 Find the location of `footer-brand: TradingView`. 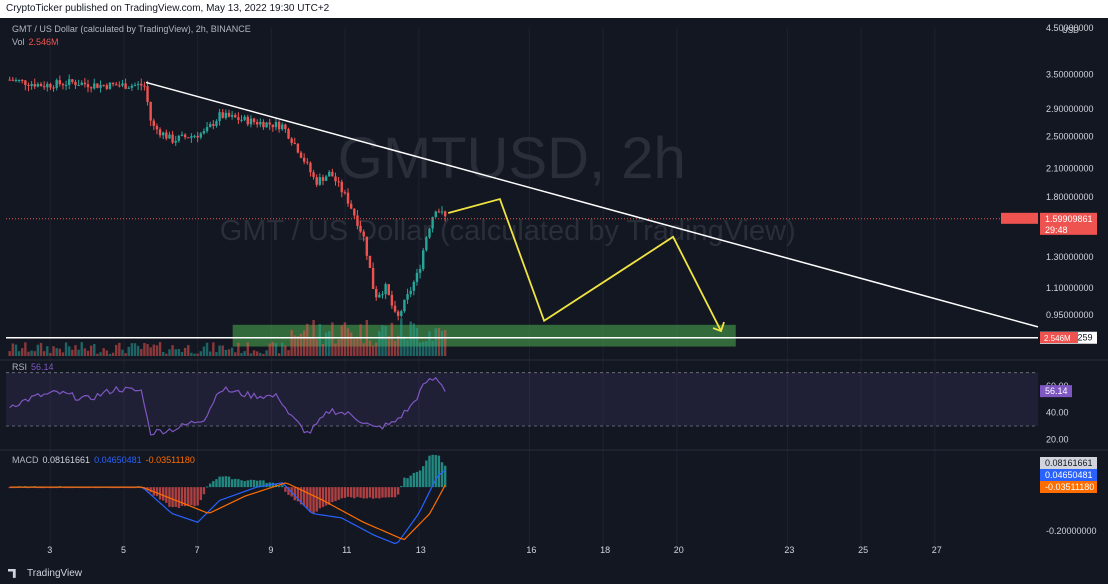

footer-brand: TradingView is located at coordinates (55, 573).